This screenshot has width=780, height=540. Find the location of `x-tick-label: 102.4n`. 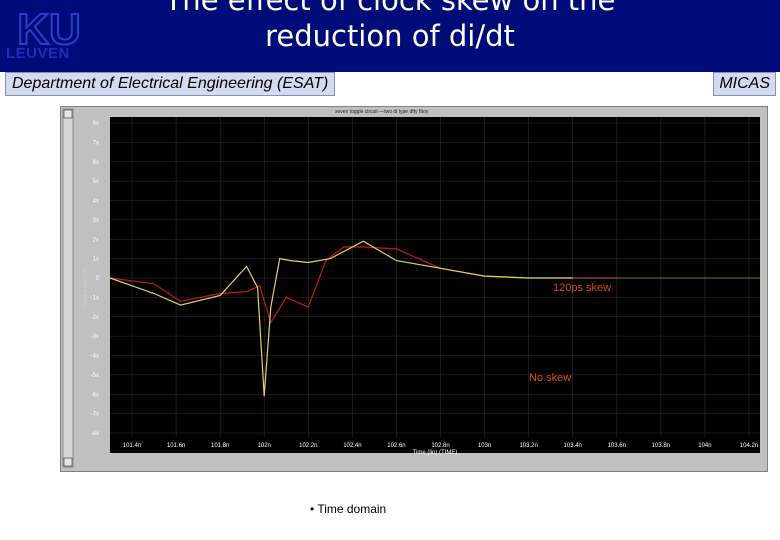

x-tick-label: 102.4n is located at coordinates (352, 446).